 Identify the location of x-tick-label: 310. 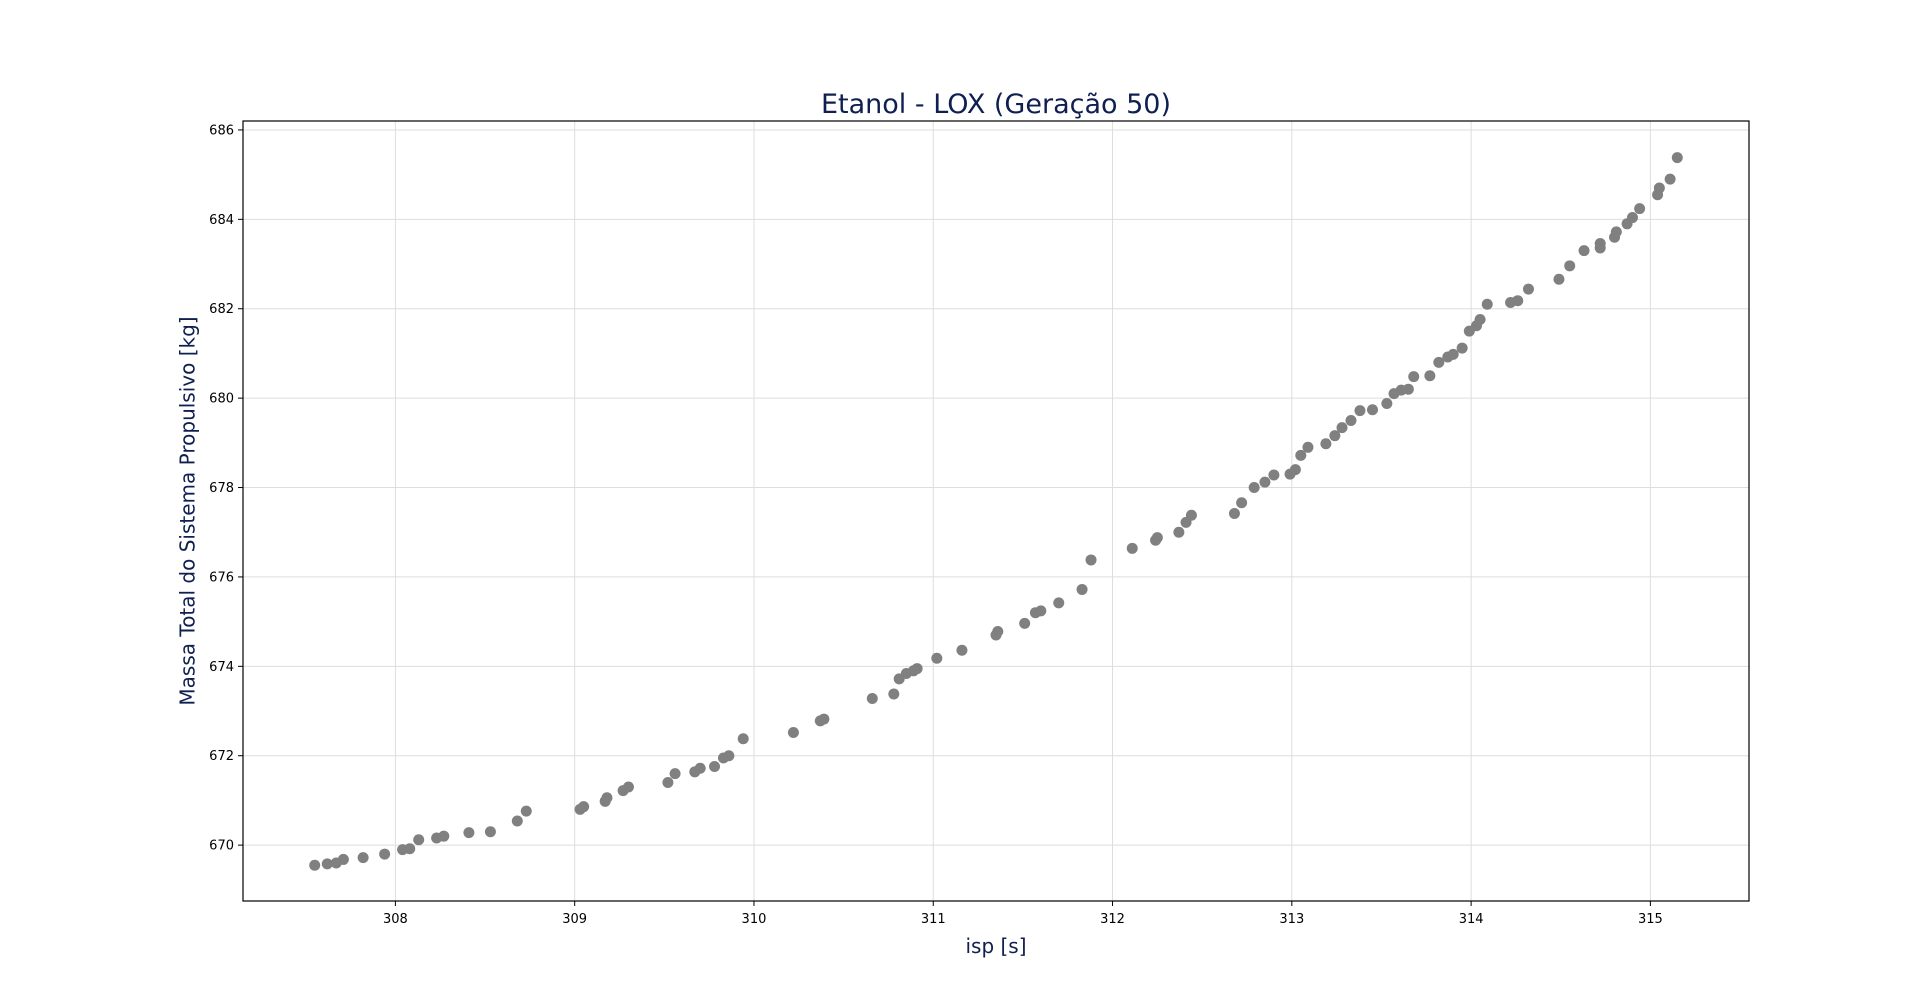
(754, 919).